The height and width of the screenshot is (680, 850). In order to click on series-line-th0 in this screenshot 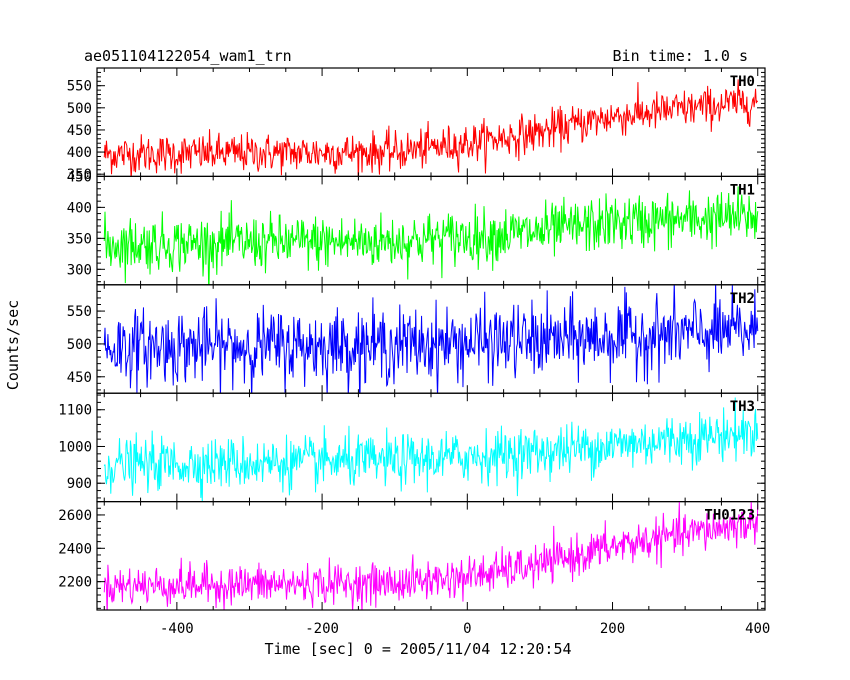, I will do `click(431, 128)`.